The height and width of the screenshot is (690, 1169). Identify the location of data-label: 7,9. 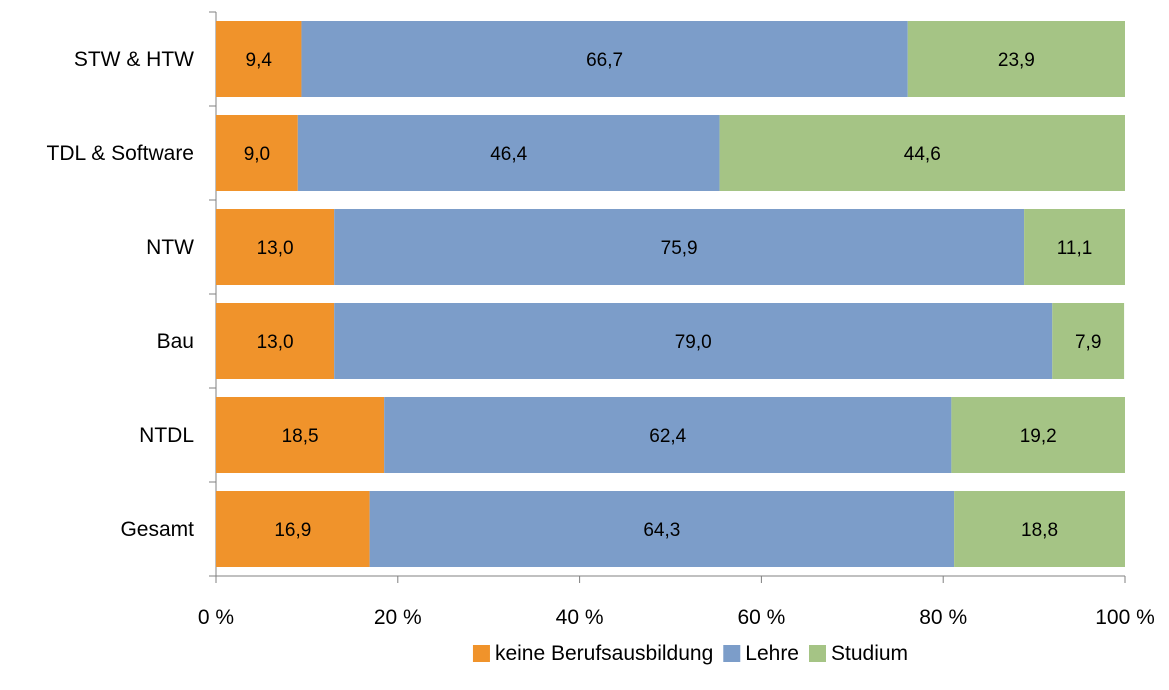
(1088, 342).